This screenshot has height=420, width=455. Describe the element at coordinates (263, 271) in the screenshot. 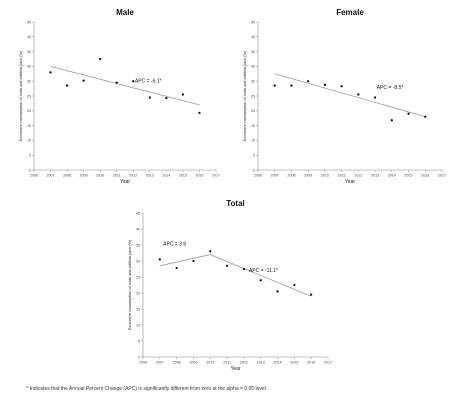

I see `apc-annotation: APC = -11.1*` at that location.